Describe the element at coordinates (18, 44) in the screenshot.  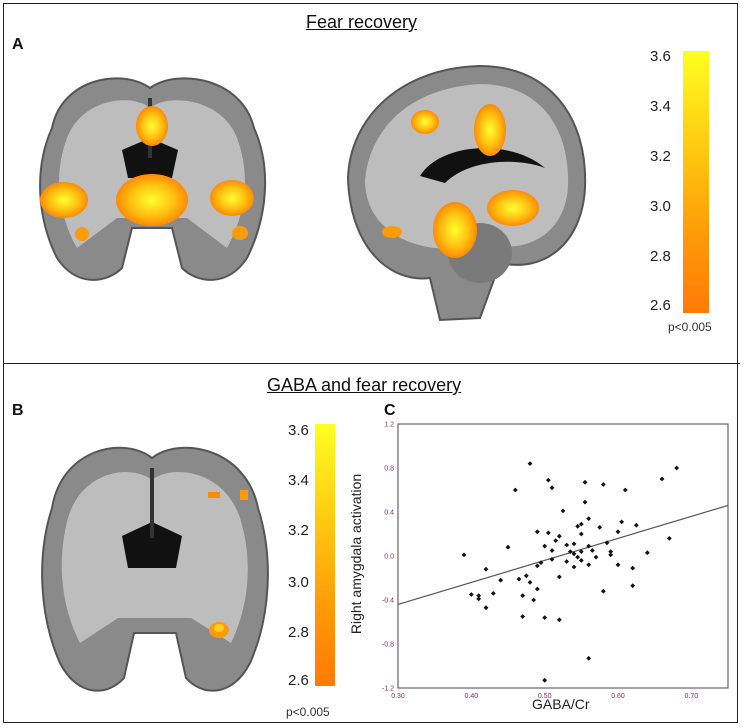
I see `panel-letter-a: A` at that location.